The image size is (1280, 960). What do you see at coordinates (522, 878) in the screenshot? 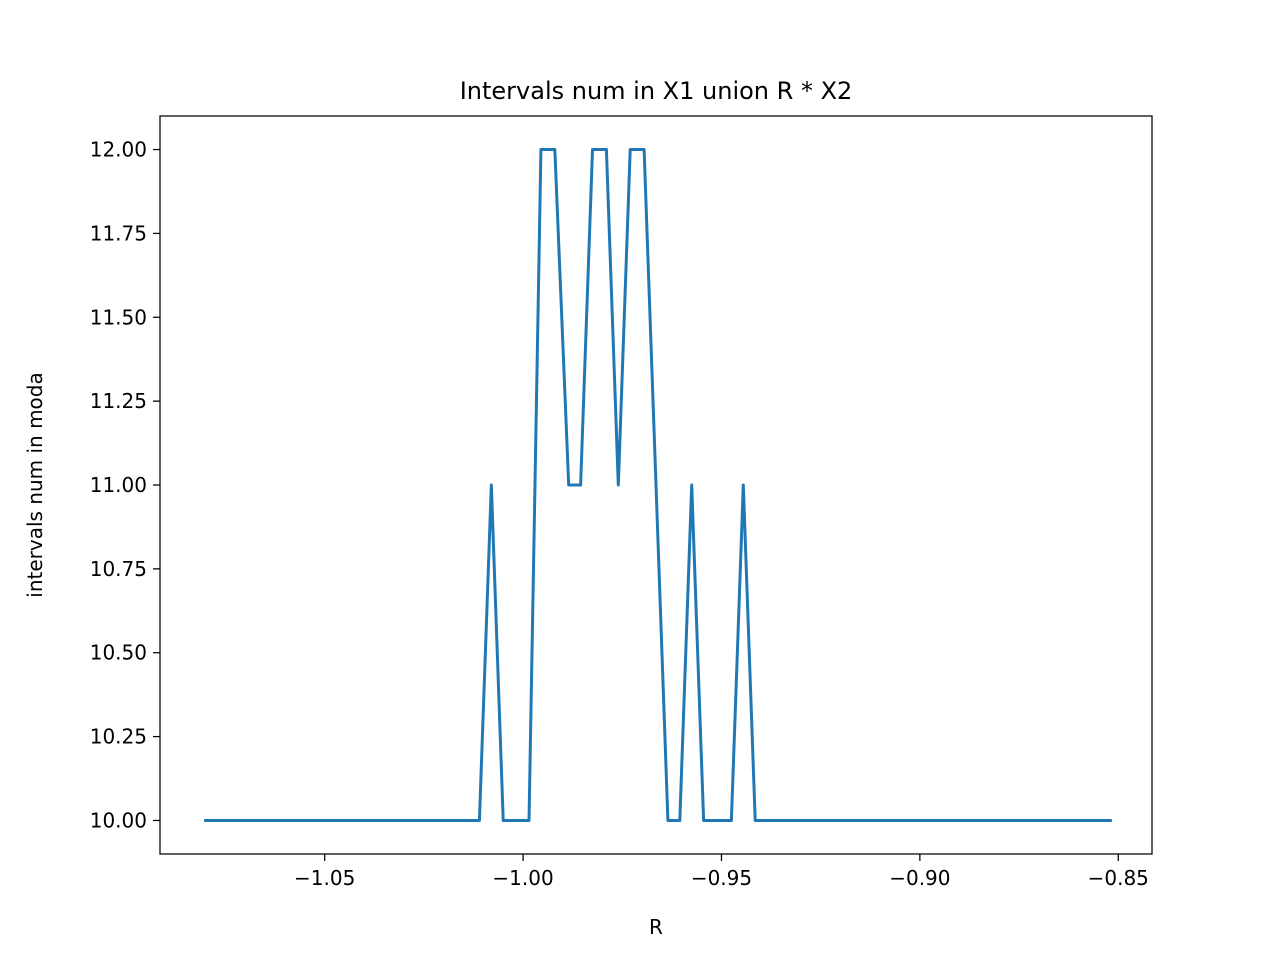
I see `x-tick-label: −1.00` at bounding box center [522, 878].